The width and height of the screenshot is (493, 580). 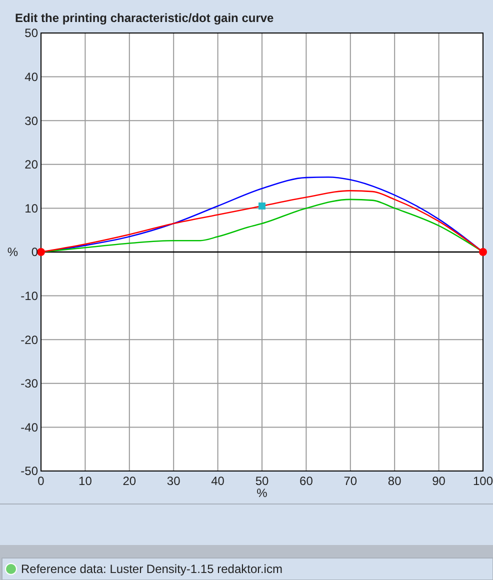 I want to click on y-tick-label: -40, so click(x=29, y=427).